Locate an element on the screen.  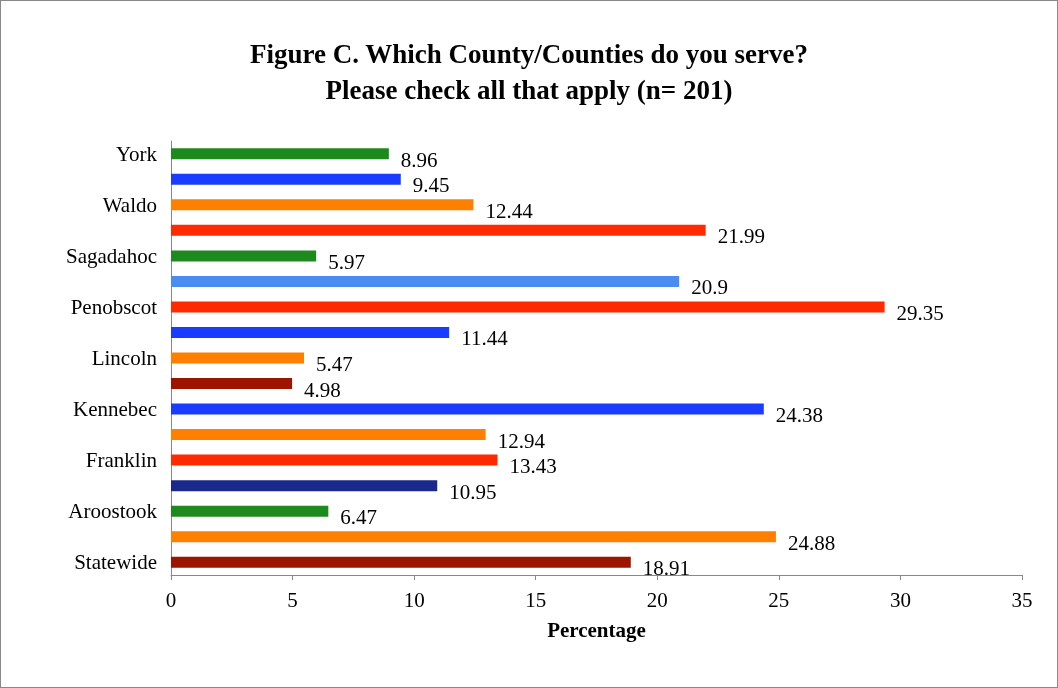
x-tick-label: 25 is located at coordinates (779, 599).